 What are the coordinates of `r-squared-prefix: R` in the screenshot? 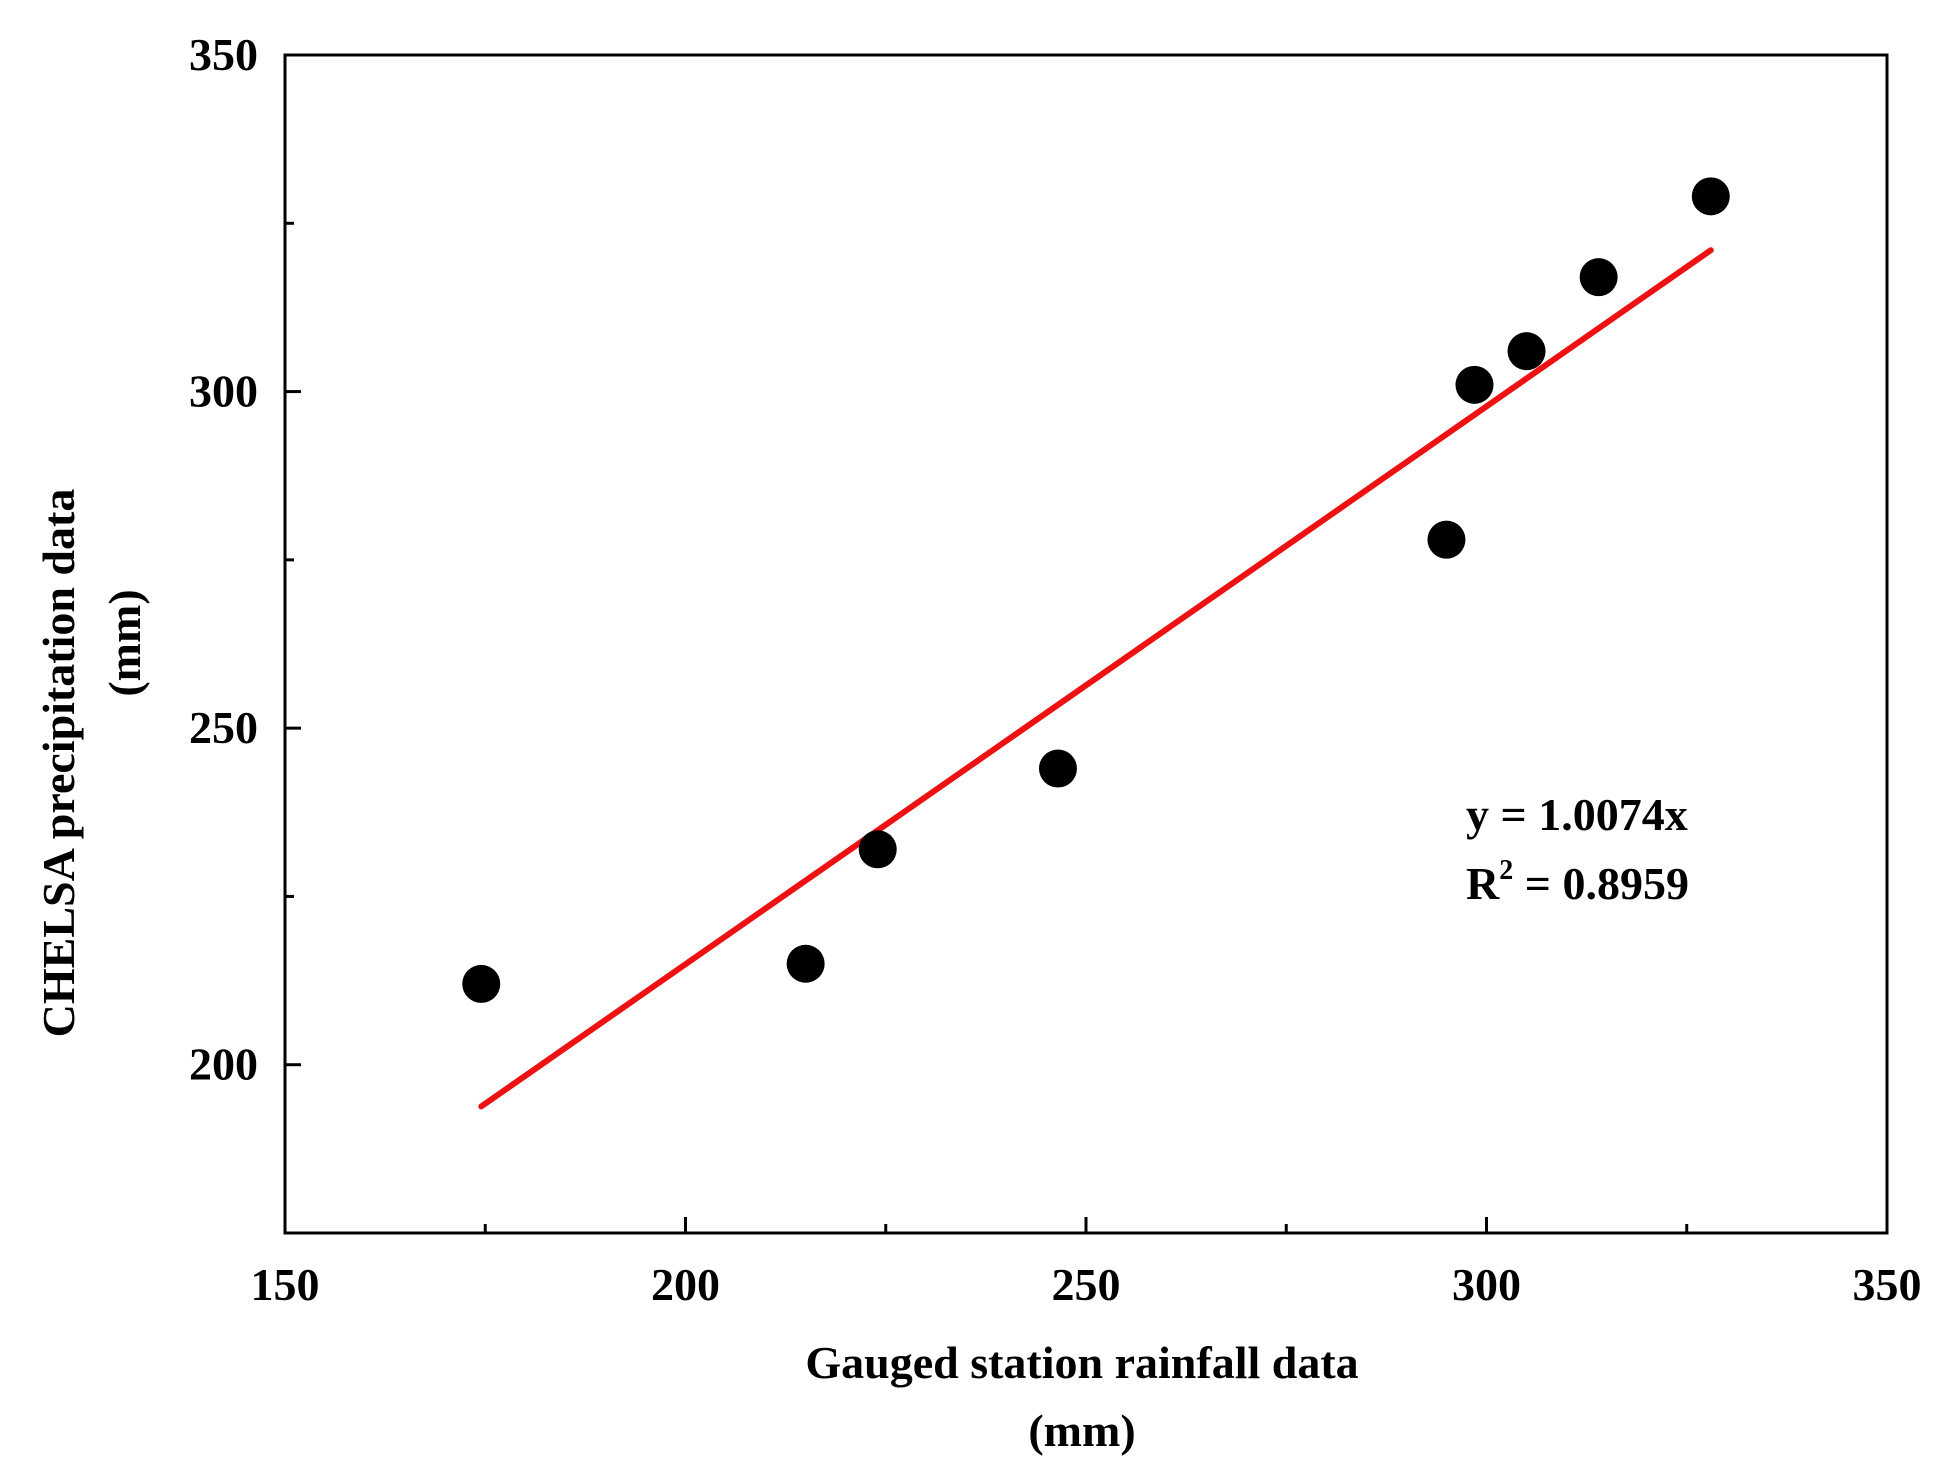 It's located at (1483, 883).